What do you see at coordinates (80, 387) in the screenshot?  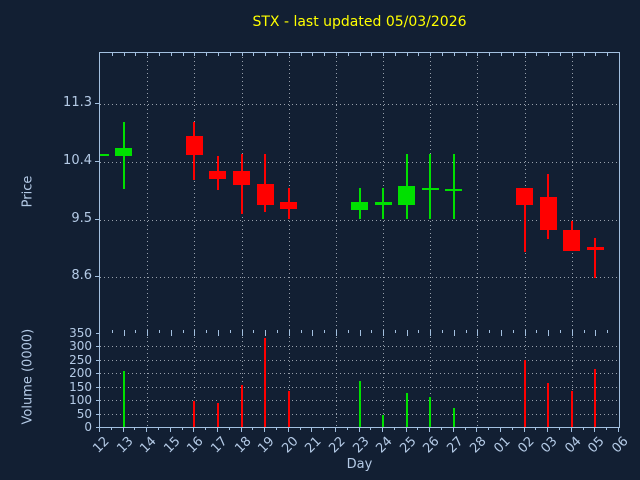 I see `volume-tick-label: 150` at bounding box center [80, 387].